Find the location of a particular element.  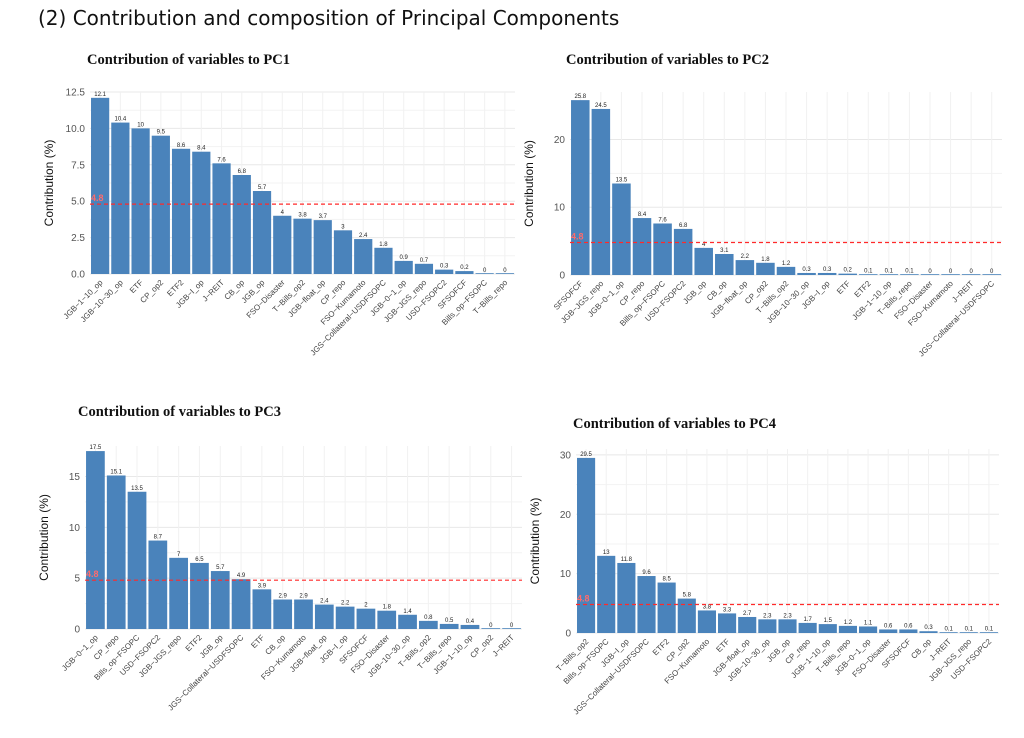

bar-value-label: 2.9 is located at coordinates (283, 597).